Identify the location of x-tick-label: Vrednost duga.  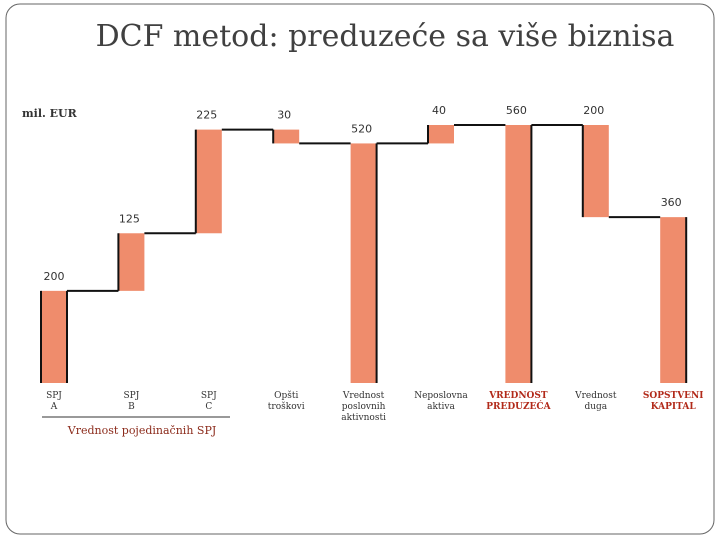
(595, 401).